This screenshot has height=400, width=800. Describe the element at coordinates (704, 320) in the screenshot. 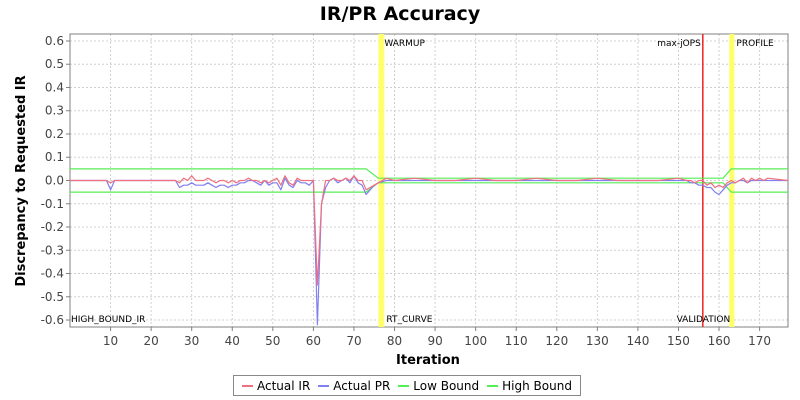

I see `marker-label: VALIDATION` at that location.